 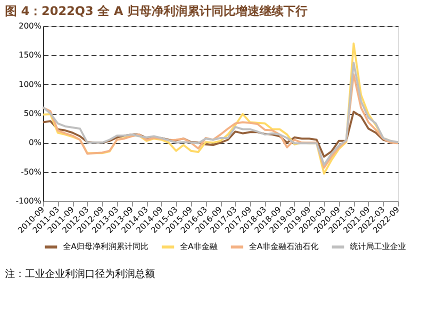 What do you see at coordinates (30, 84) in the screenshot?
I see `y-tick-label: 100%` at bounding box center [30, 84].